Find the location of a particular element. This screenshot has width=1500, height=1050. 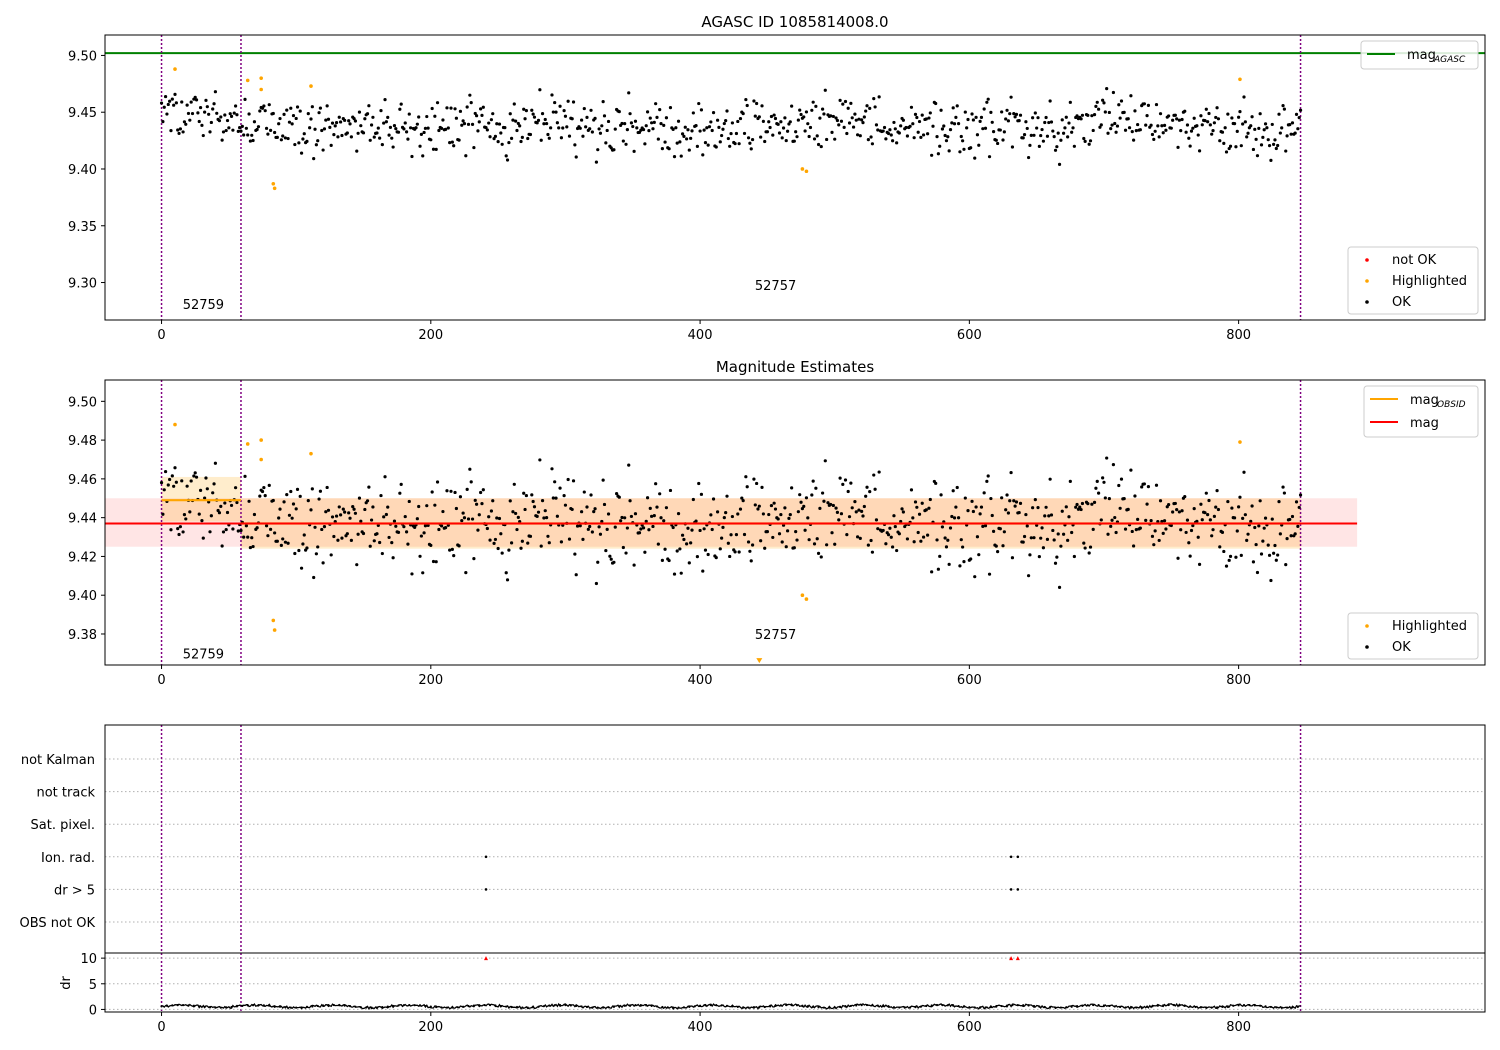

y-tick-label: 0 is located at coordinates (93, 1010).